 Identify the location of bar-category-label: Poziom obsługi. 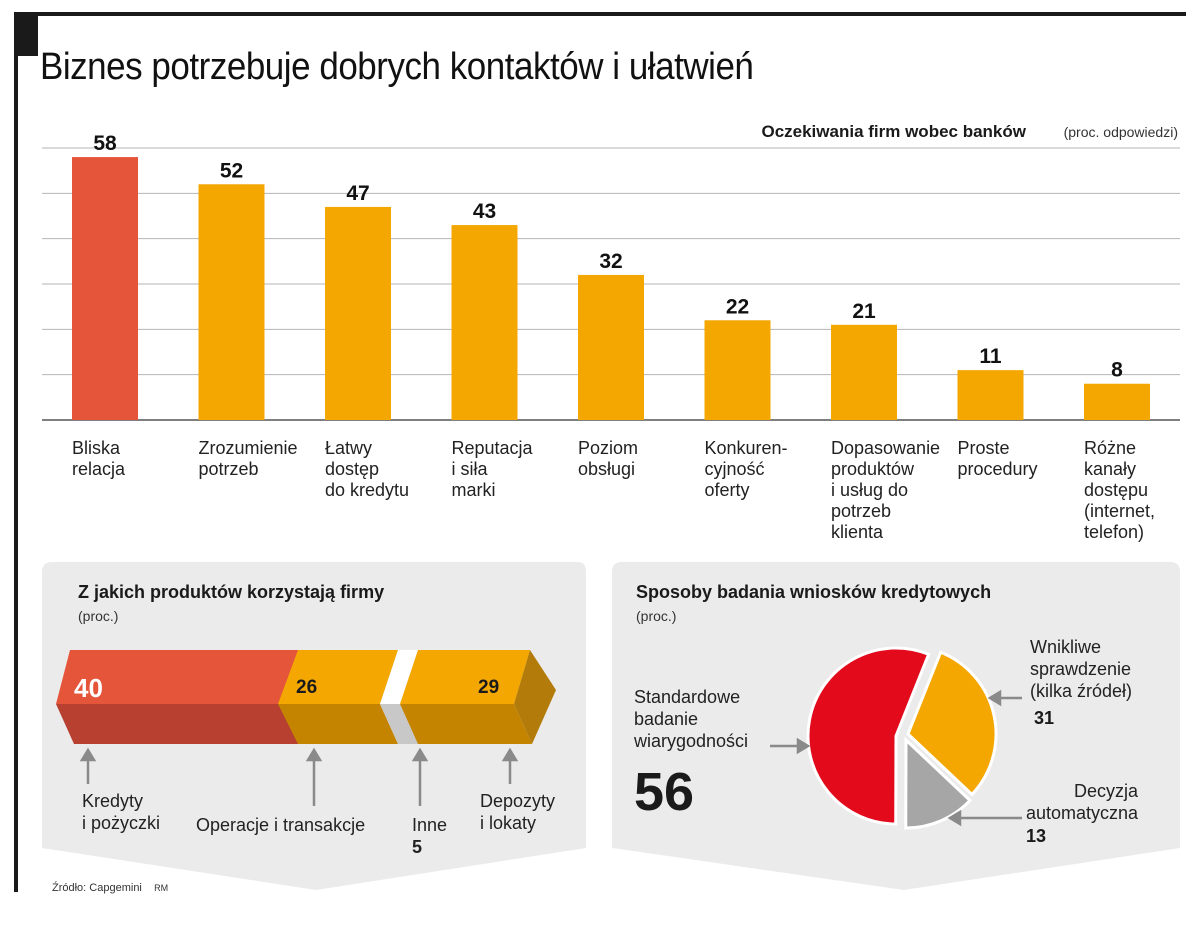
(608, 458).